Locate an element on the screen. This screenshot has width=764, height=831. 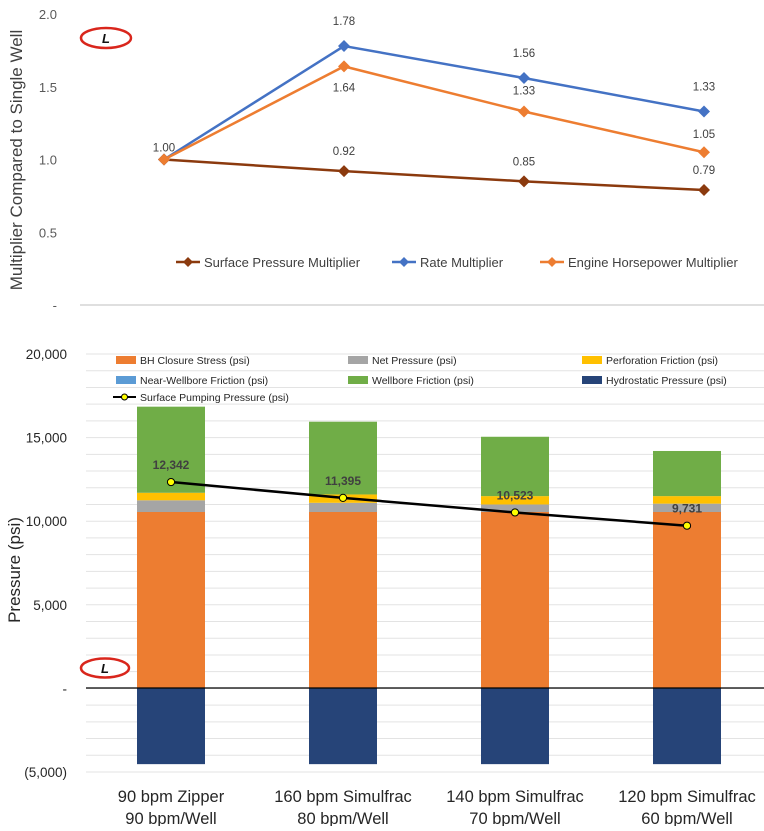
pressure-legend-label: Wellbore Friction (psi) is located at coordinates (423, 381).